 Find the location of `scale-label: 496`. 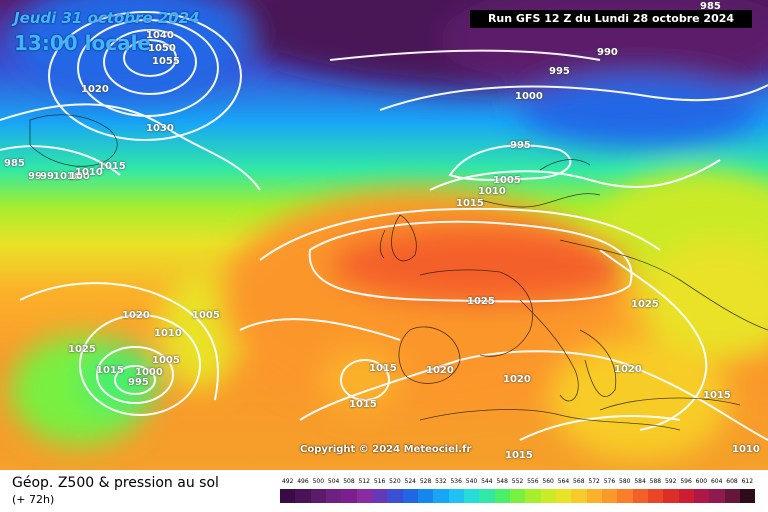

scale-label: 496 is located at coordinates (303, 481).